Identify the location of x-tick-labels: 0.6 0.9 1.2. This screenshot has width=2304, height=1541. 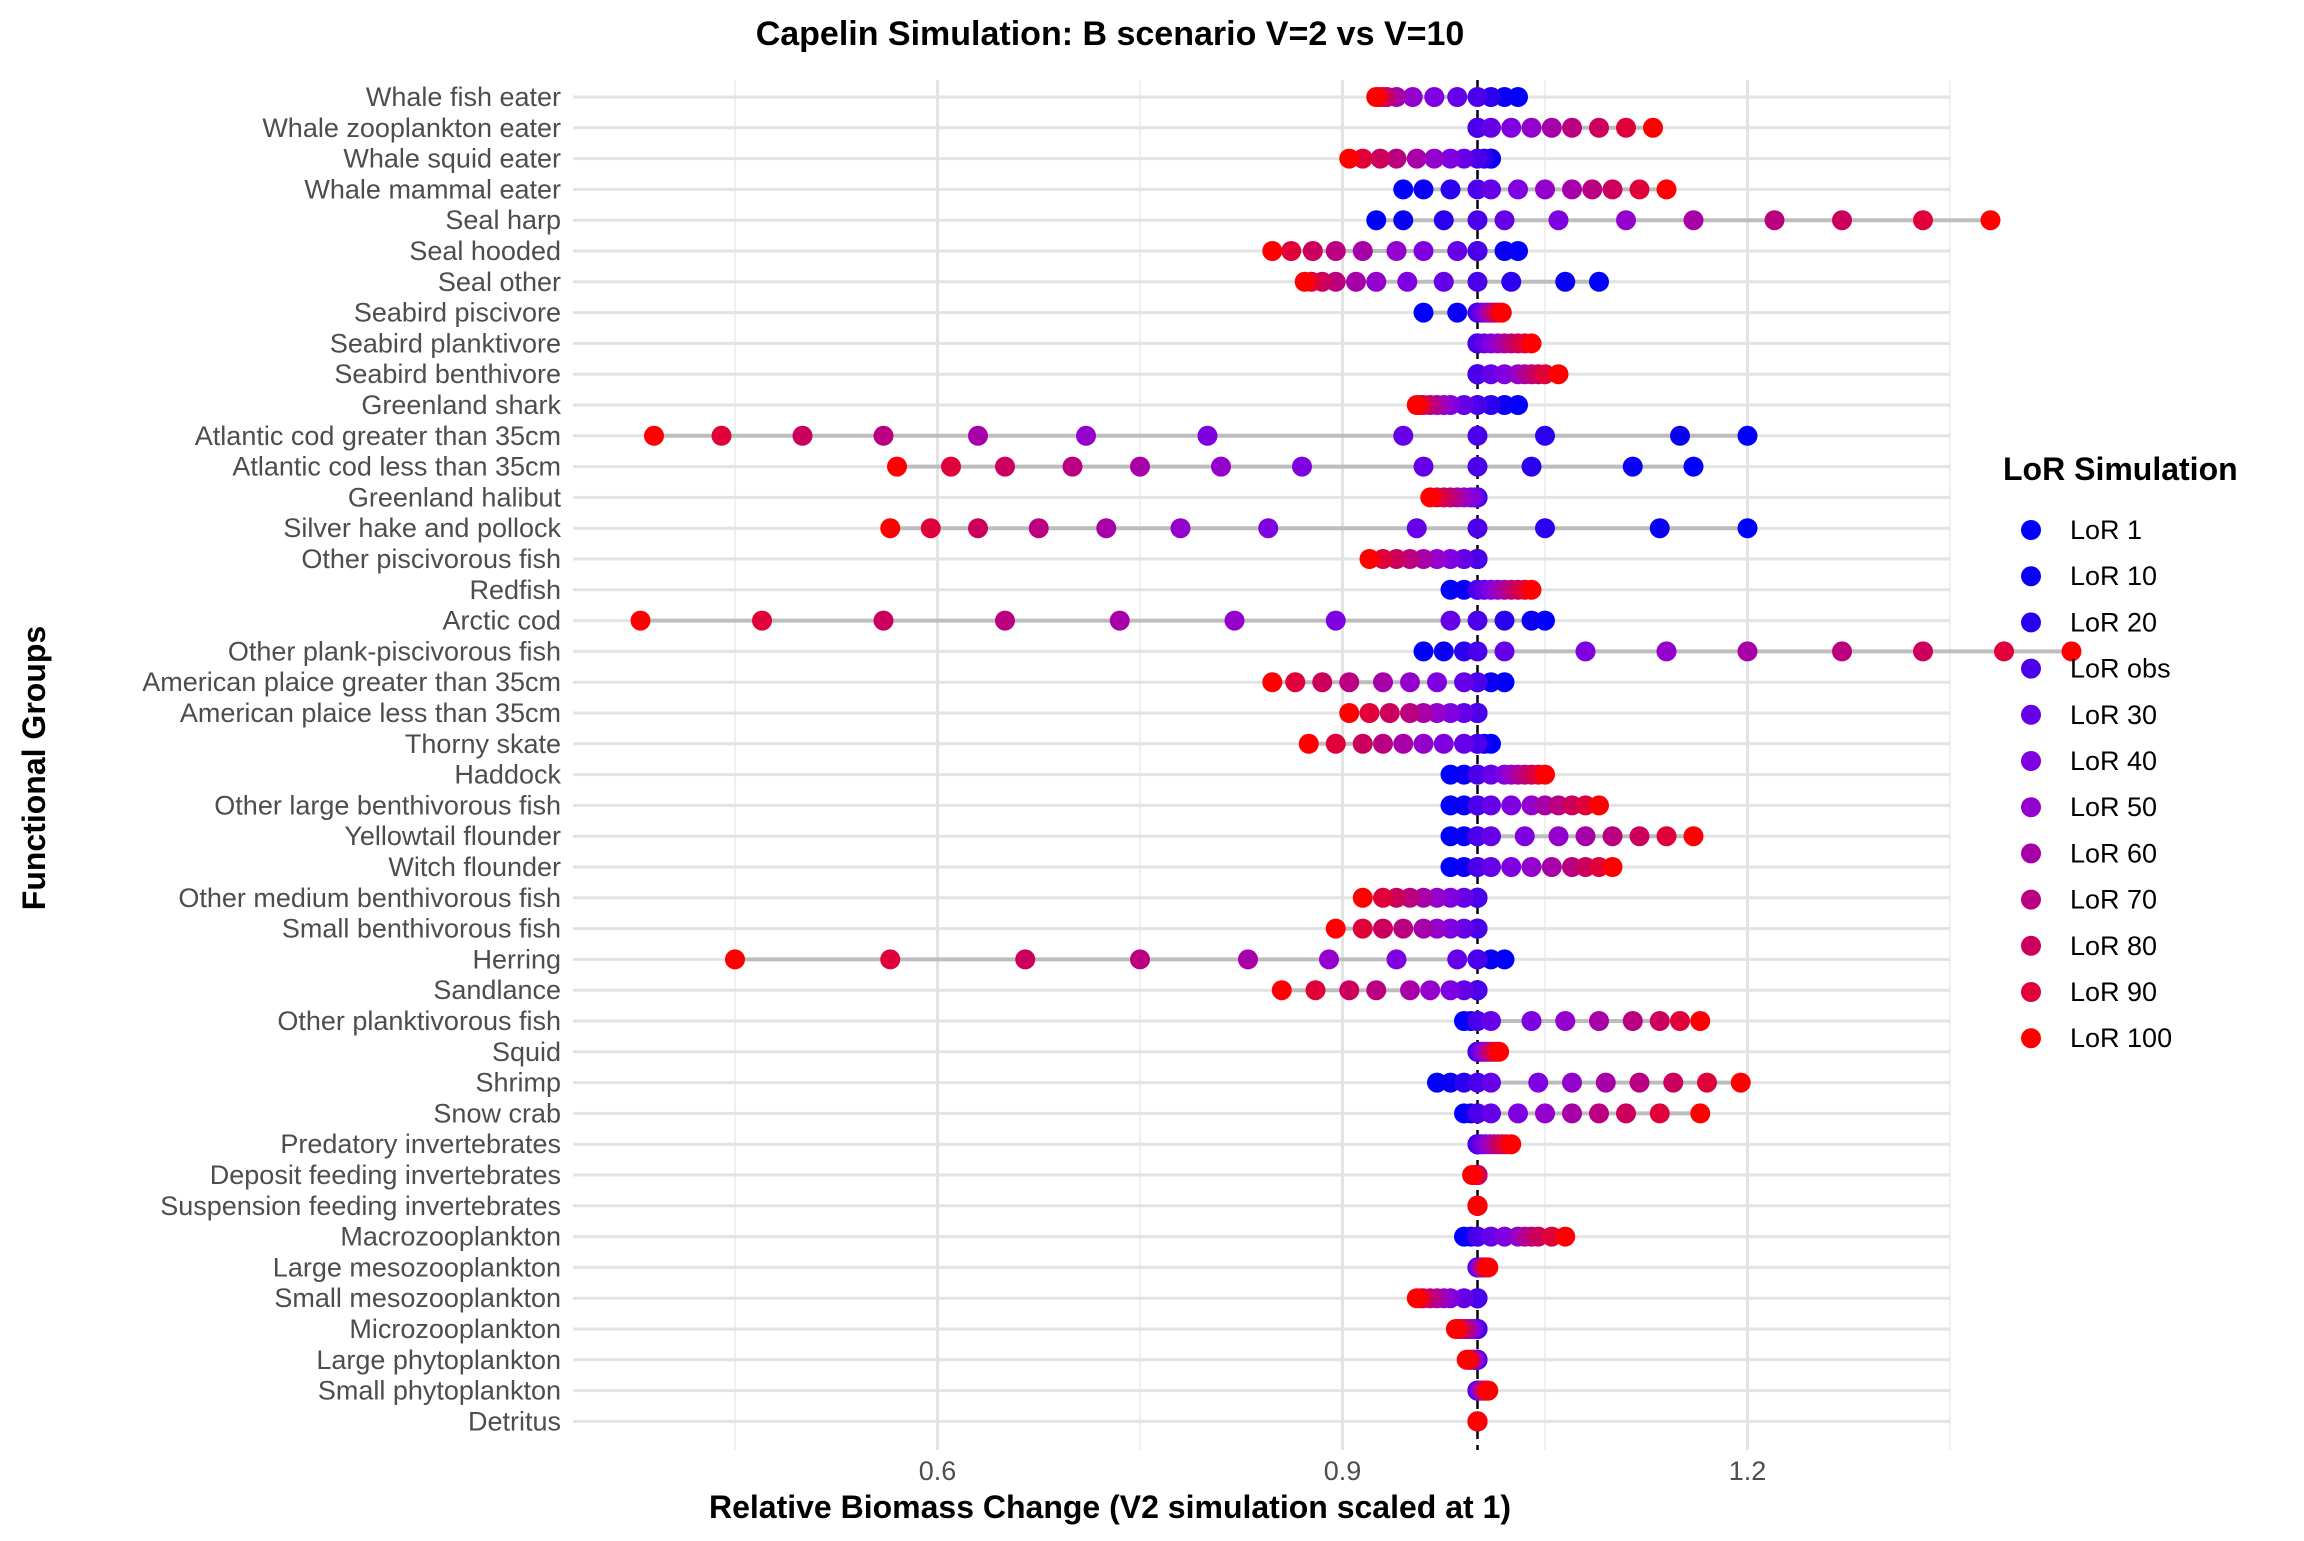
(1343, 1471).